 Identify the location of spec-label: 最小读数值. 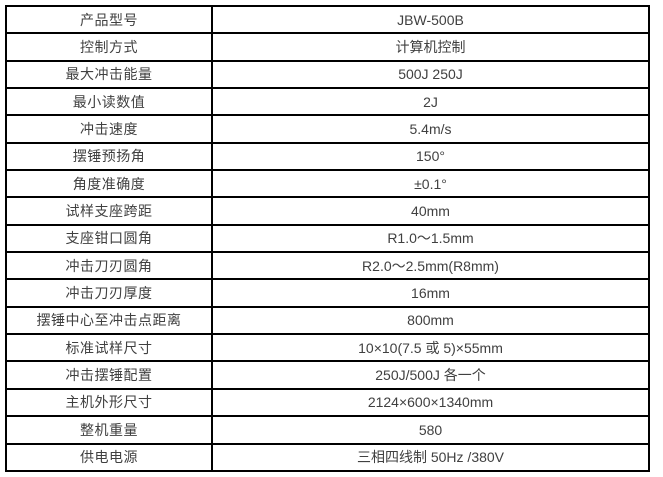
(109, 102).